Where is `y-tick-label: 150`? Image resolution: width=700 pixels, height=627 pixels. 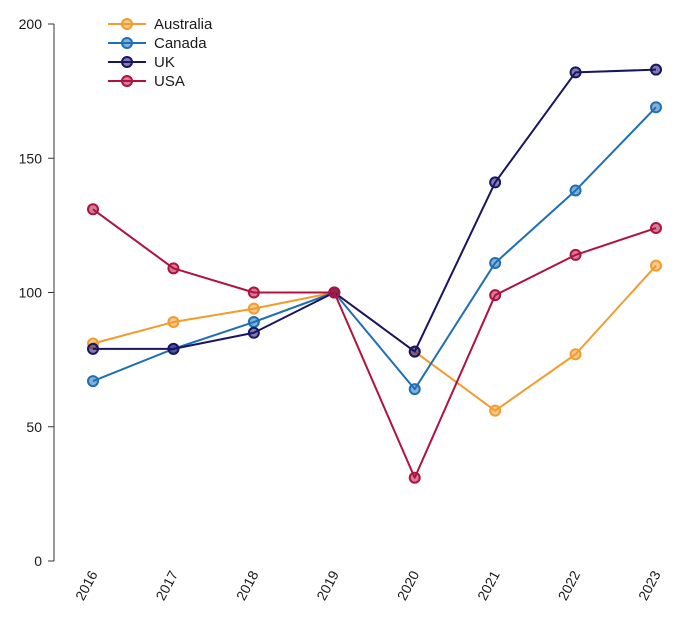
y-tick-label: 150 is located at coordinates (31, 158).